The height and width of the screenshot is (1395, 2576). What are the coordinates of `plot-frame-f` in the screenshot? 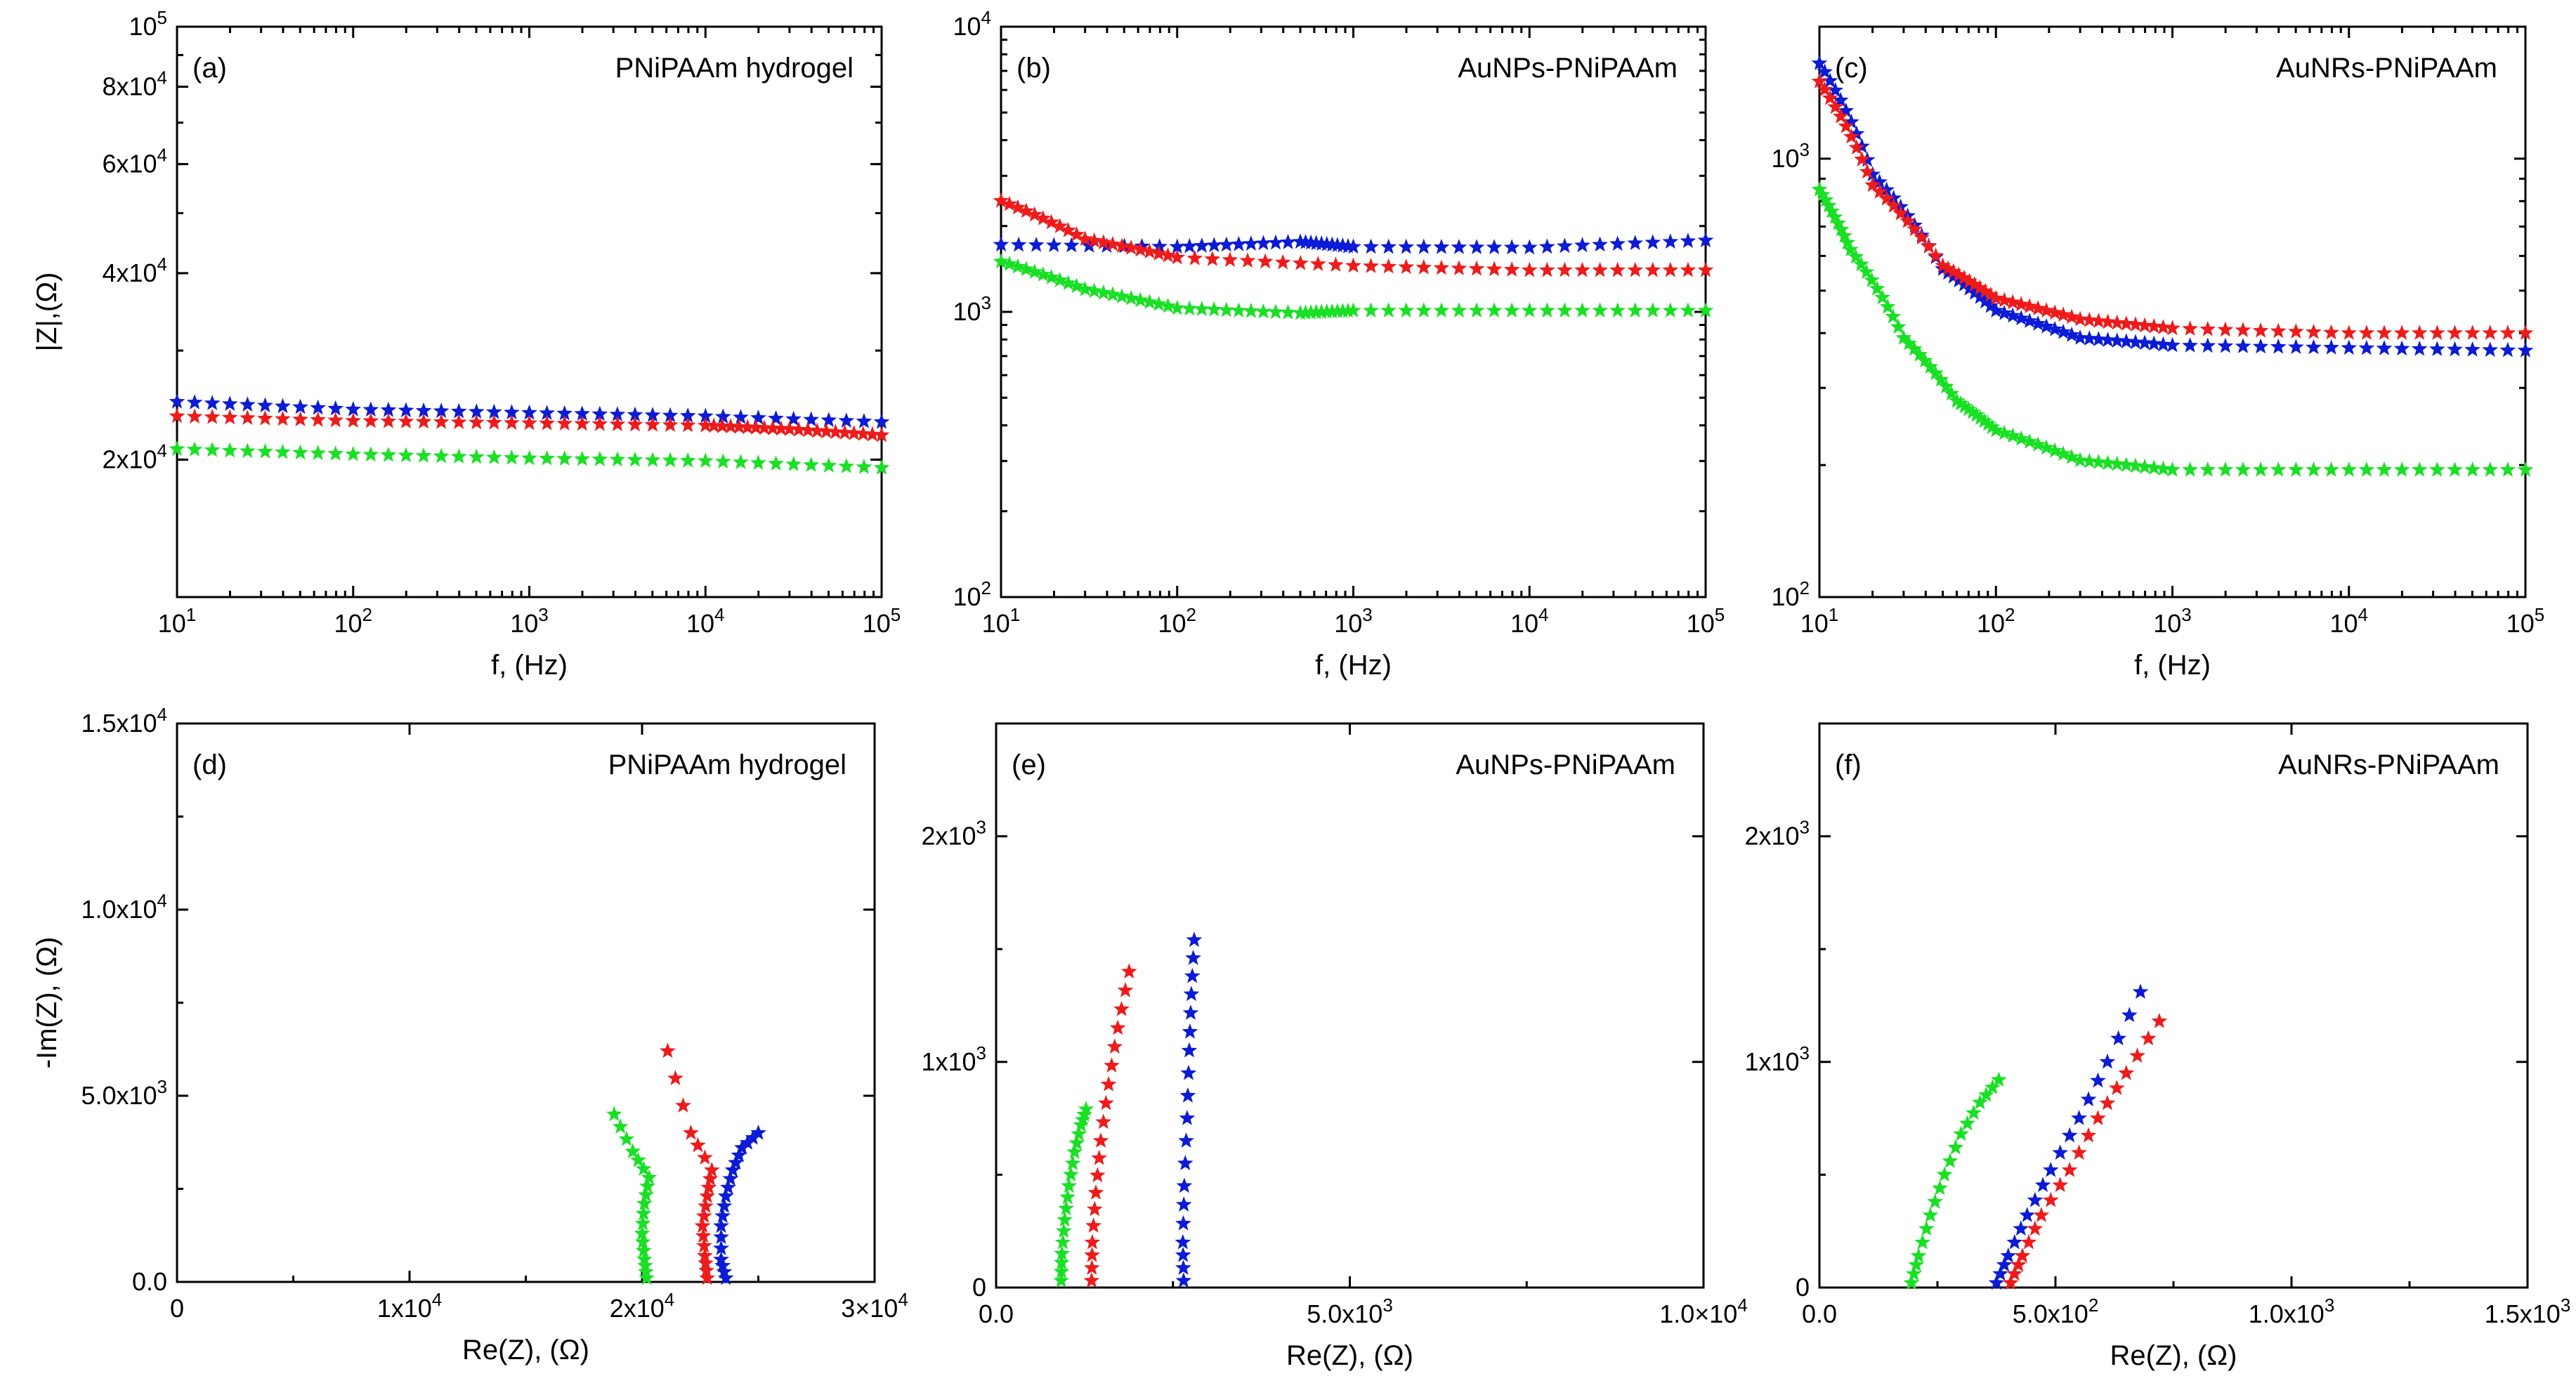 It's located at (2173, 1005).